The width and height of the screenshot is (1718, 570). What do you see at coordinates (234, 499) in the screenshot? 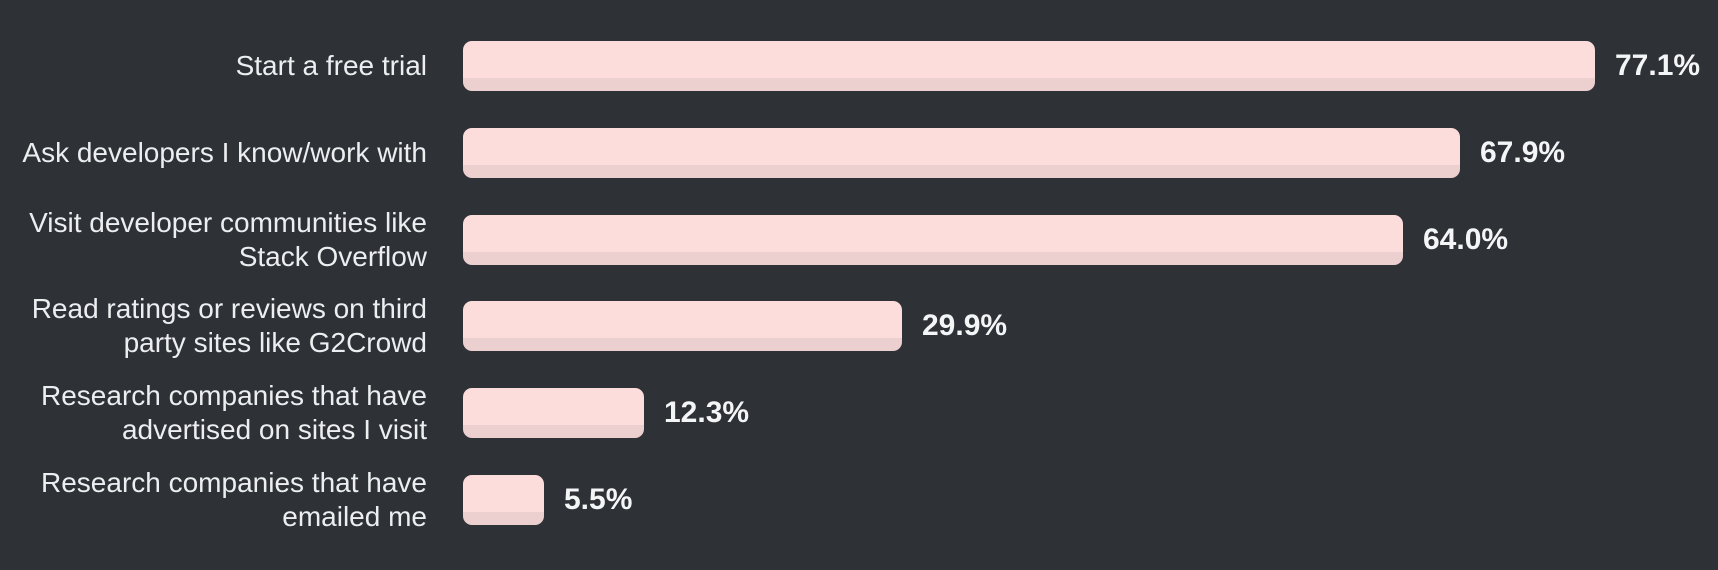
I see `category-label: Research companies that have emailed me` at bounding box center [234, 499].